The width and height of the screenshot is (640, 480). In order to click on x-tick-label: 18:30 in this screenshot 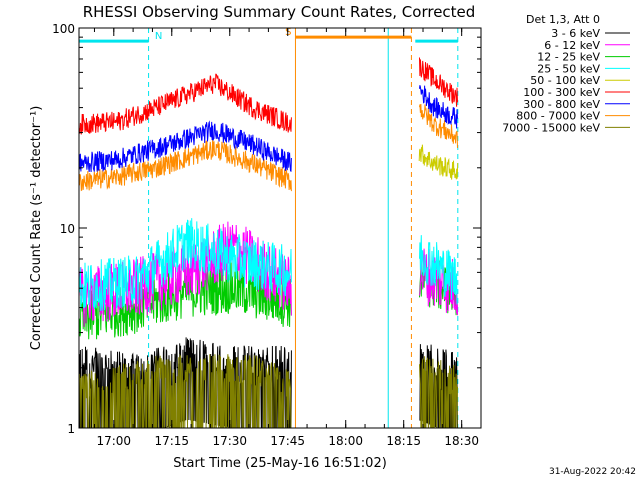, I will do `click(461, 441)`.